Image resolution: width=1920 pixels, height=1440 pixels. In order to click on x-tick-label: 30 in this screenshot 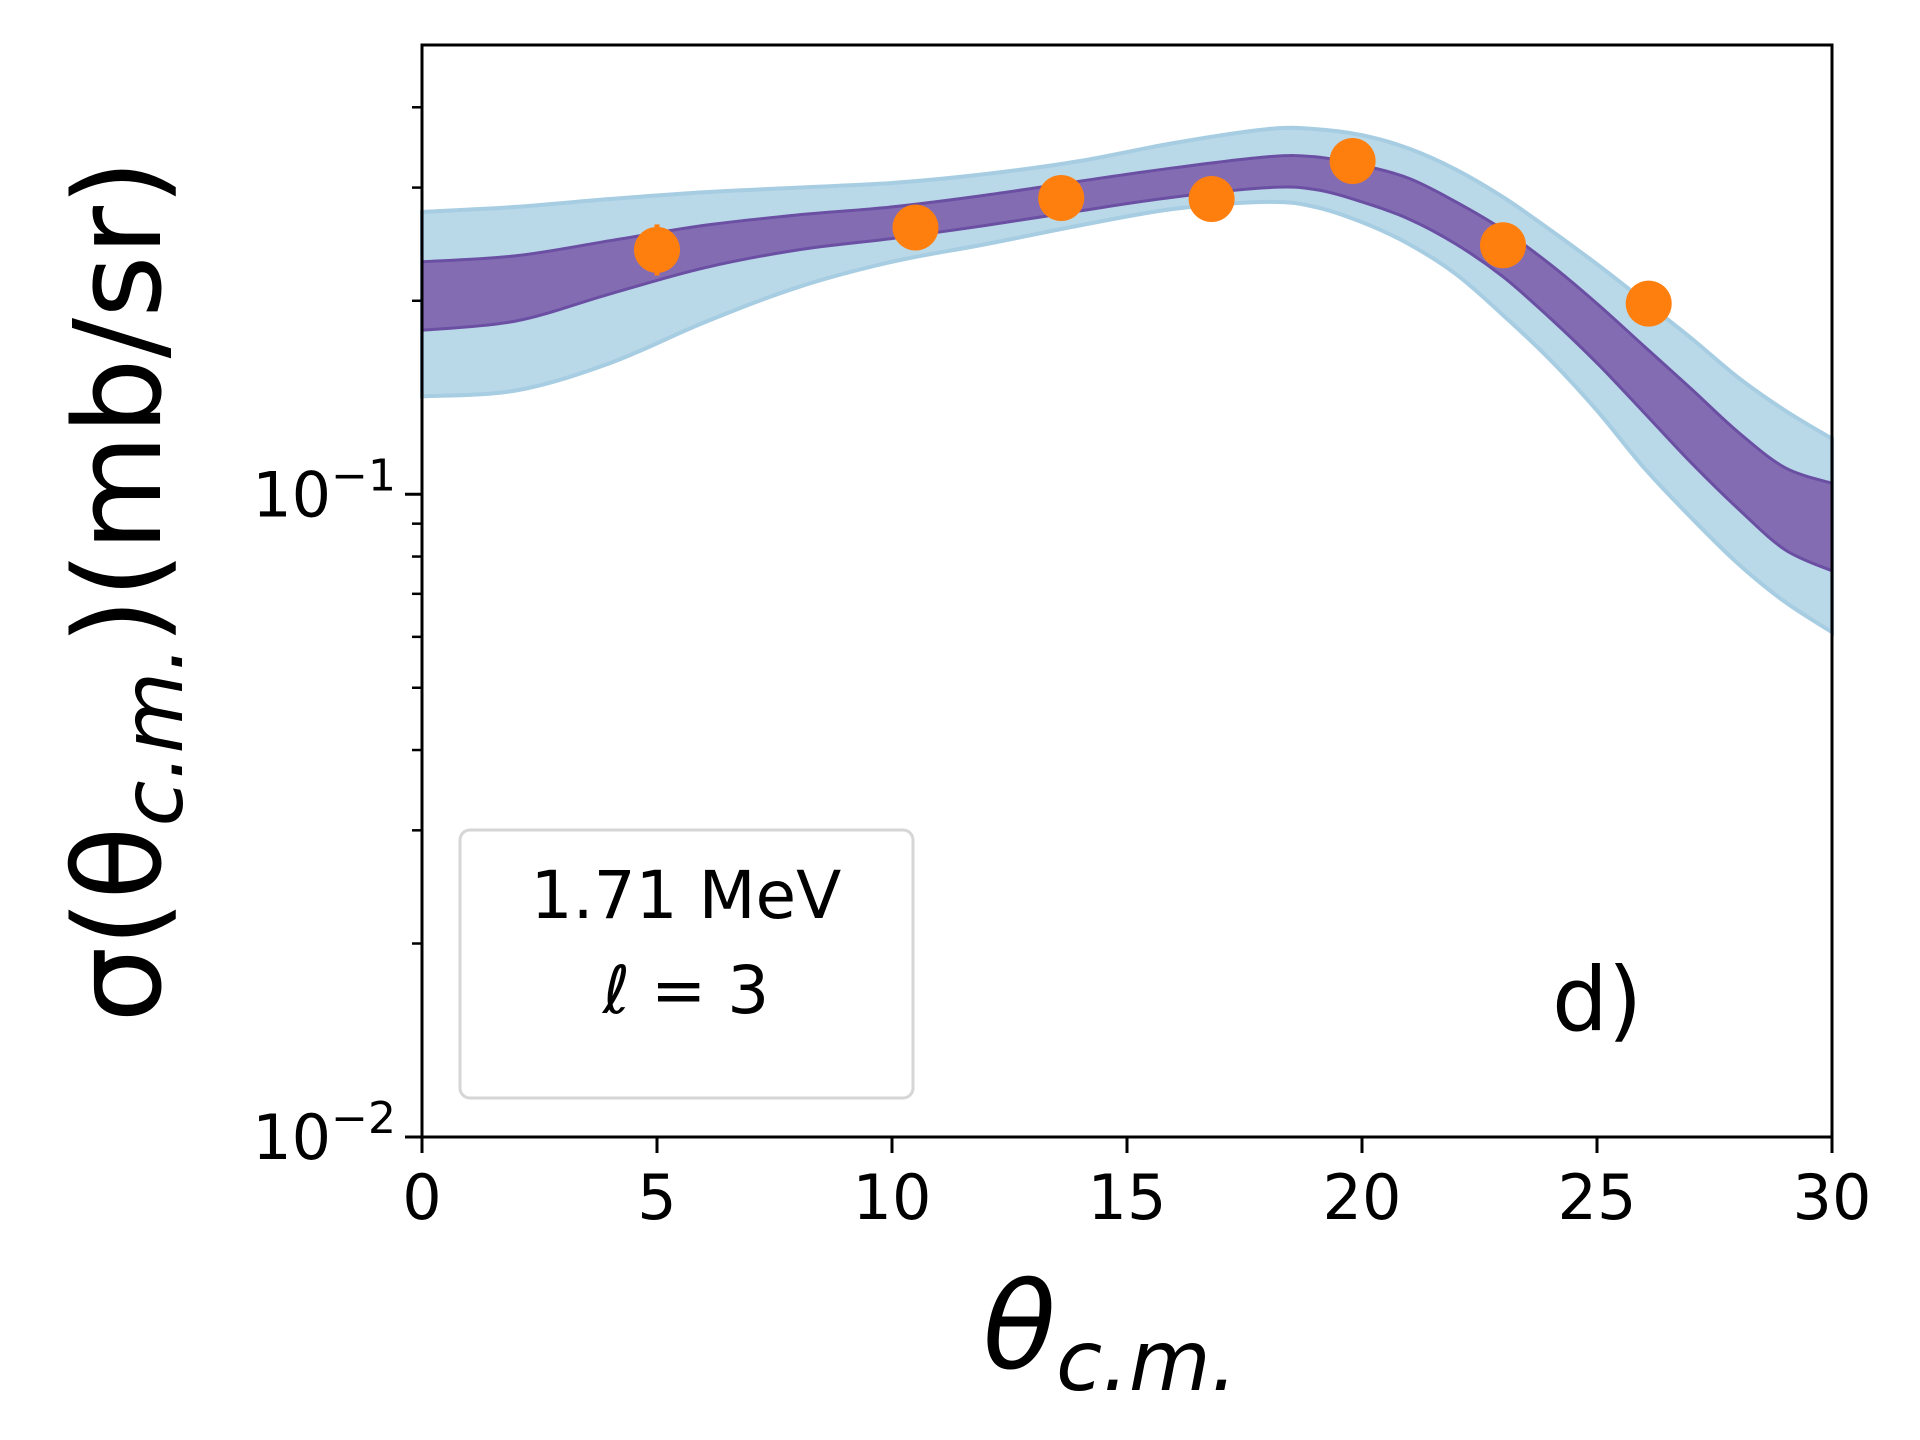, I will do `click(1832, 1197)`.